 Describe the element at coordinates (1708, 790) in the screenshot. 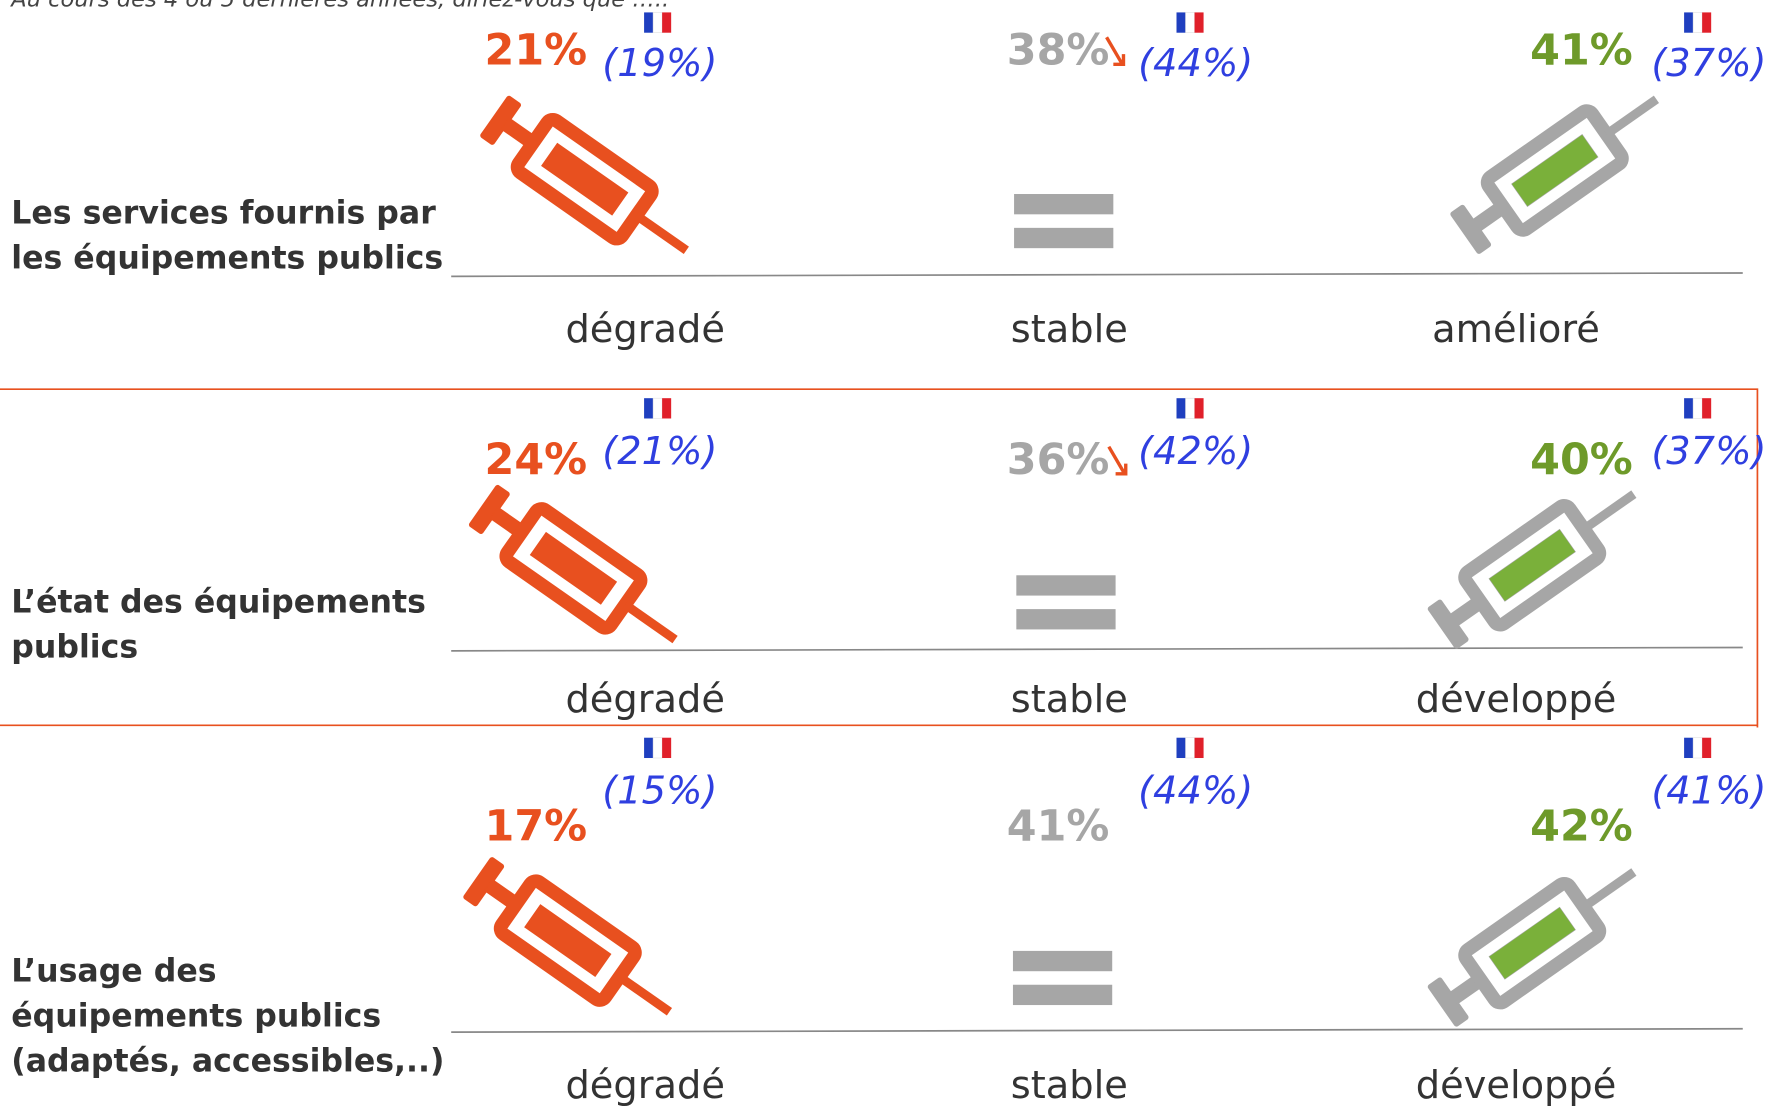

I see `national-percent: (41%)` at that location.